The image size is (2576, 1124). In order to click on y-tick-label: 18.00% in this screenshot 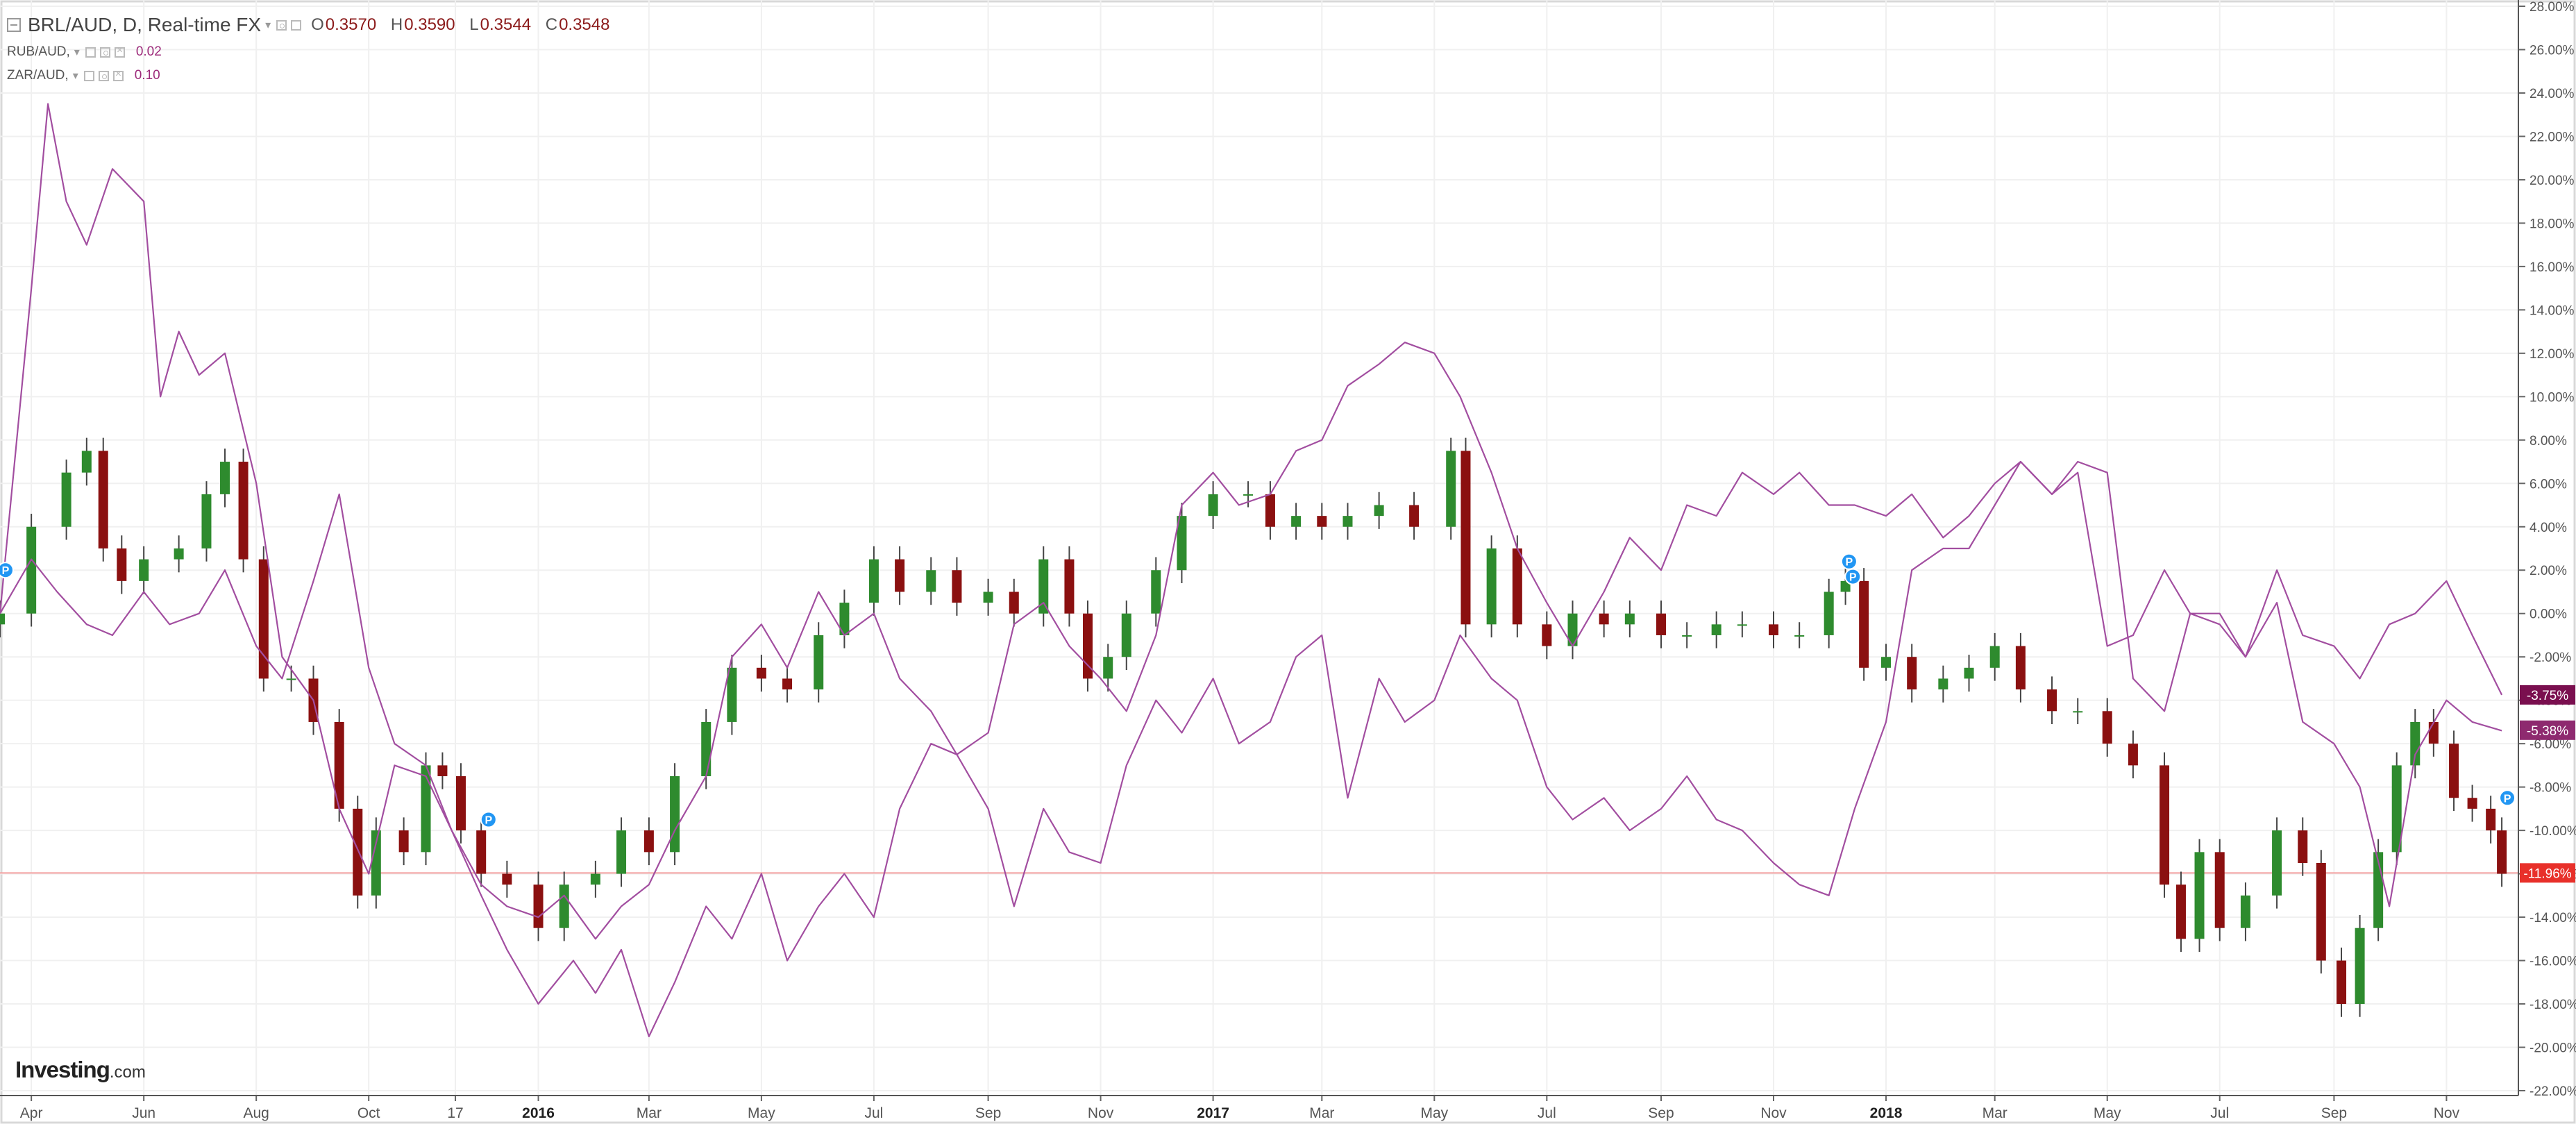, I will do `click(2552, 224)`.